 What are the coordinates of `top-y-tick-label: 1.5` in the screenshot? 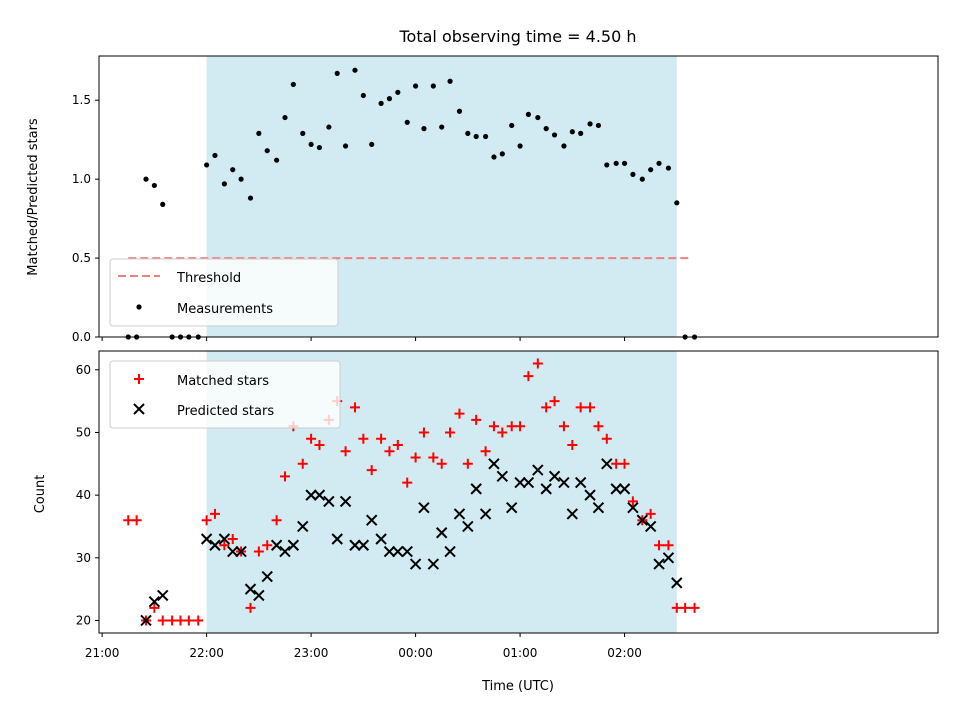 It's located at (81, 100).